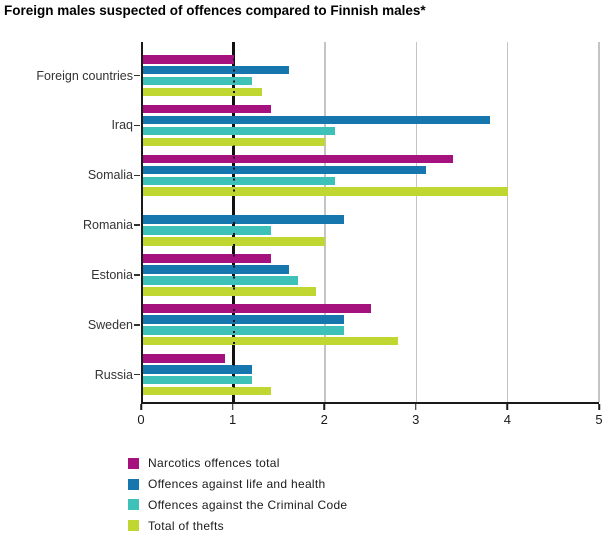  I want to click on legend-label: Narcotics offences total, so click(214, 463).